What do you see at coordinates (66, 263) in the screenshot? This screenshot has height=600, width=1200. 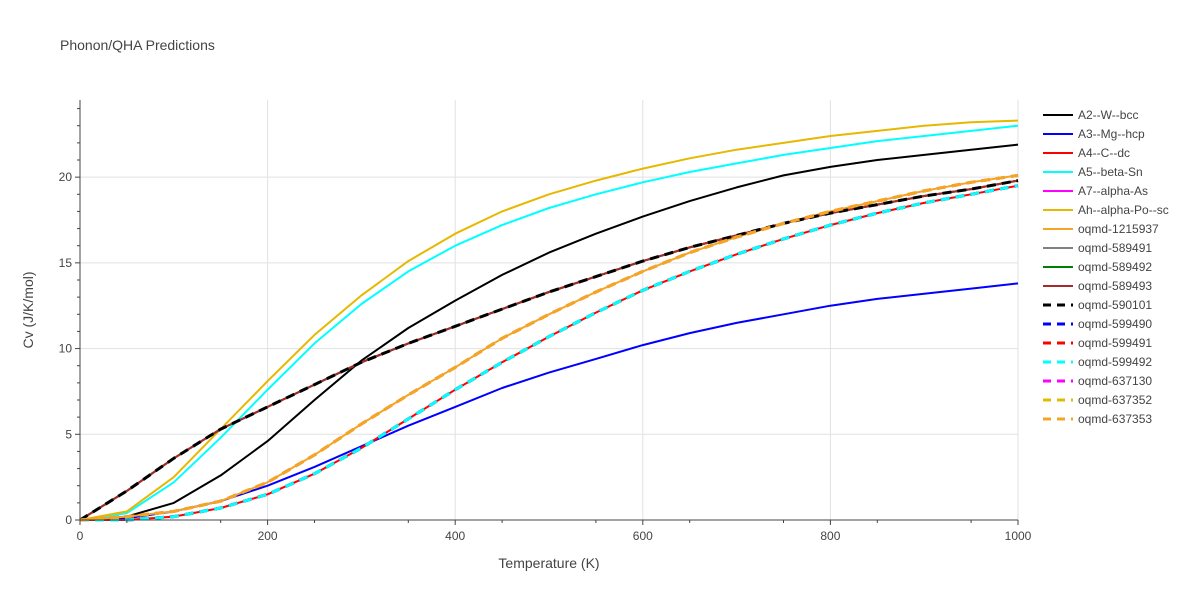 I see `y-tick-label: 15` at bounding box center [66, 263].